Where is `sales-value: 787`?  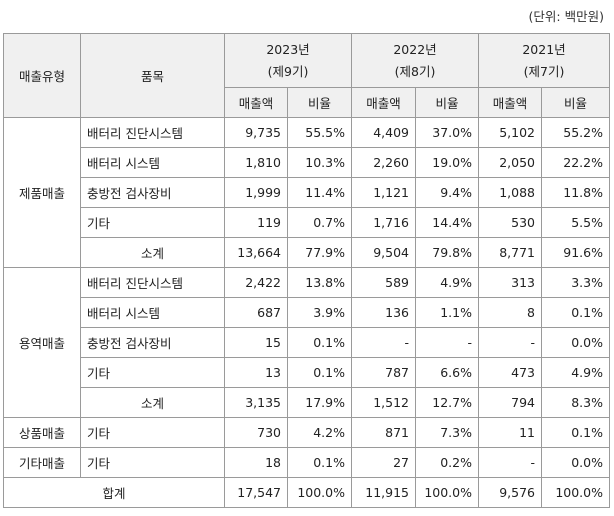
sales-value: 787 is located at coordinates (383, 372).